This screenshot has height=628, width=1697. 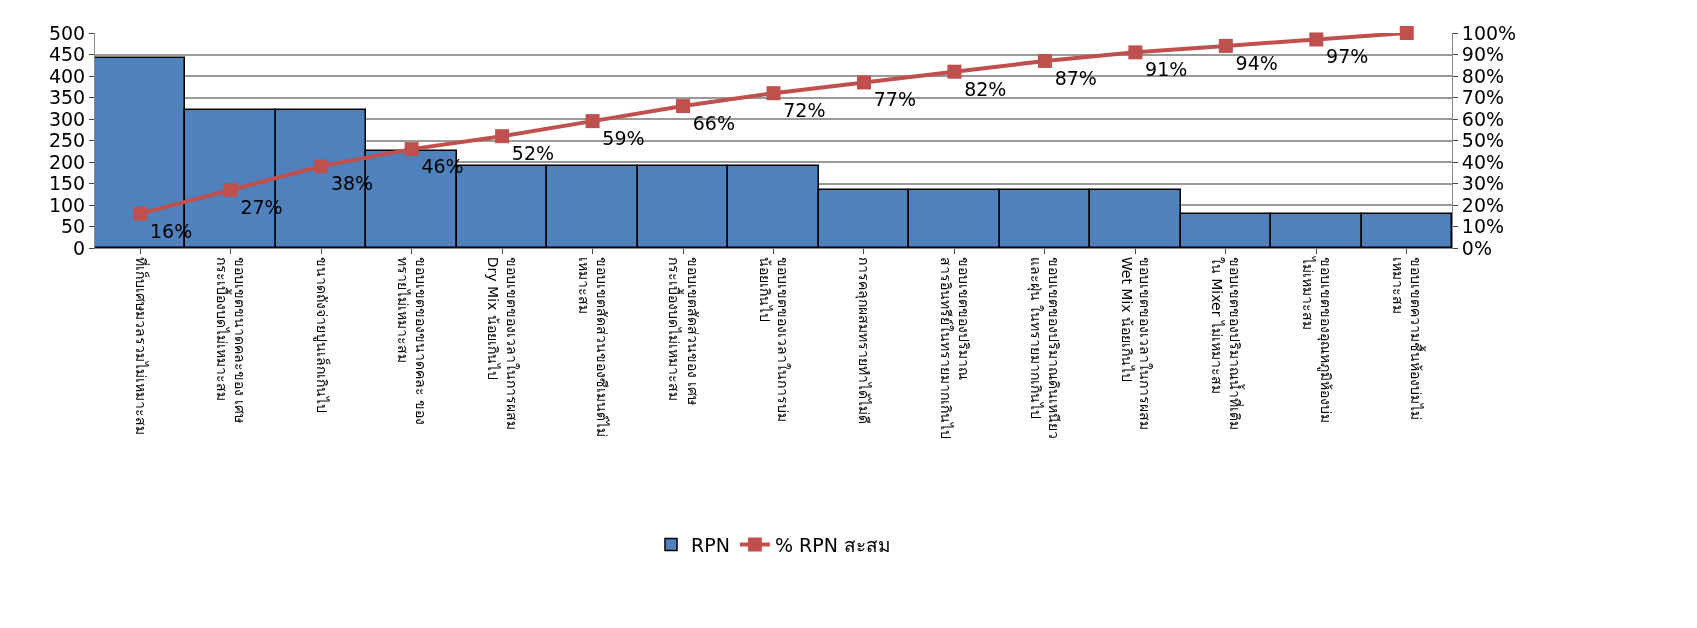 I want to click on y-tick-label: 50, so click(x=73, y=226).